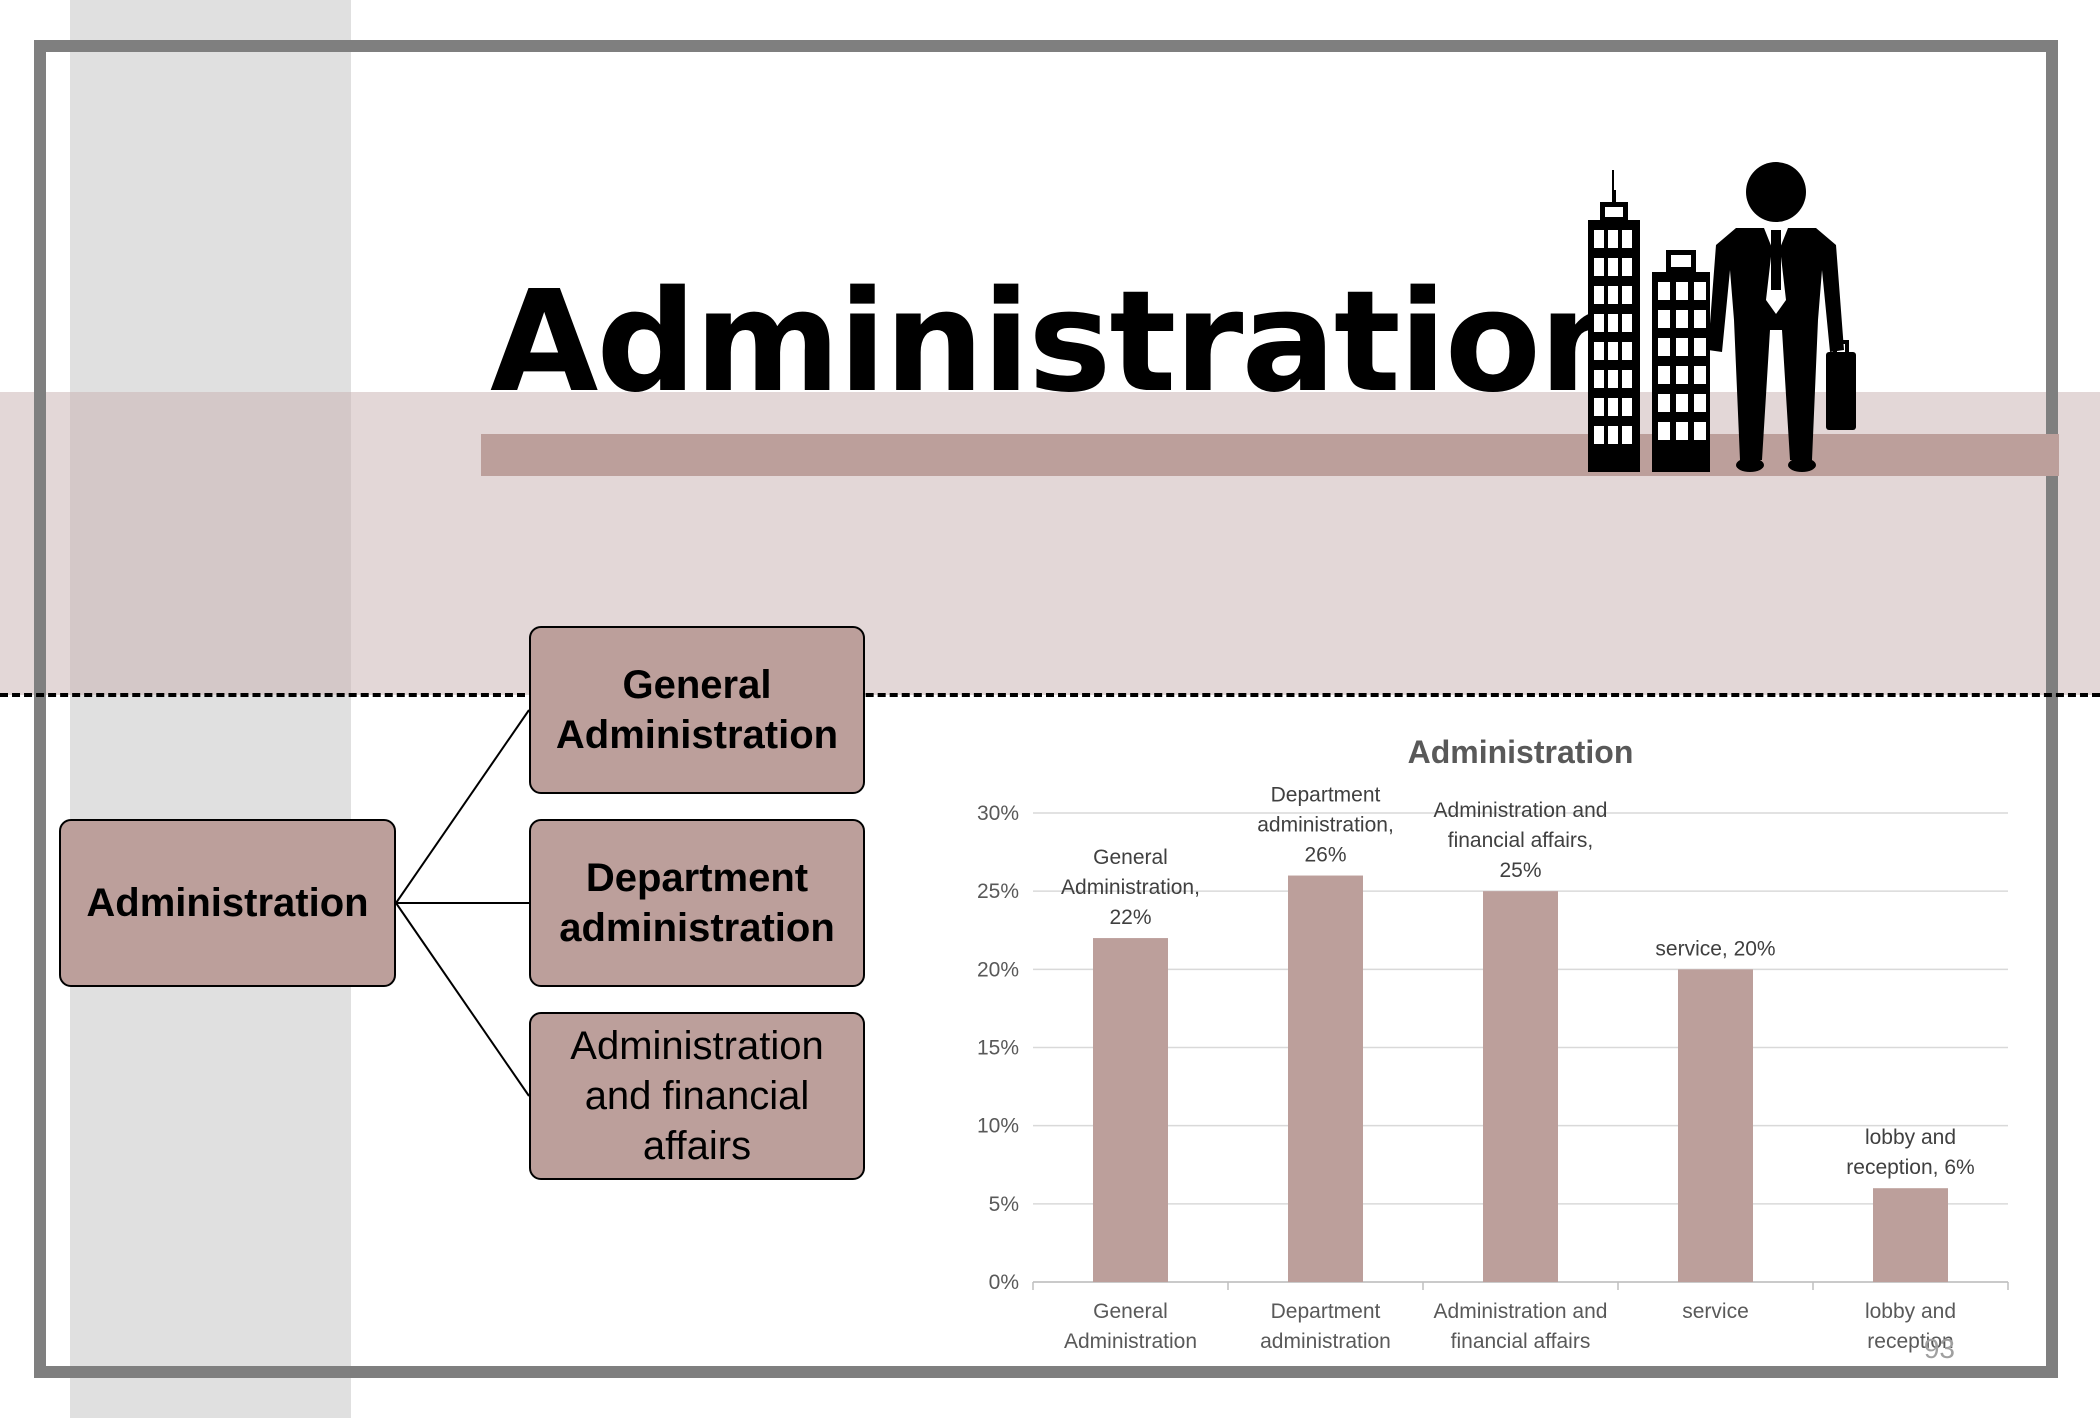  I want to click on y-tick-label: 30%, so click(998, 813).